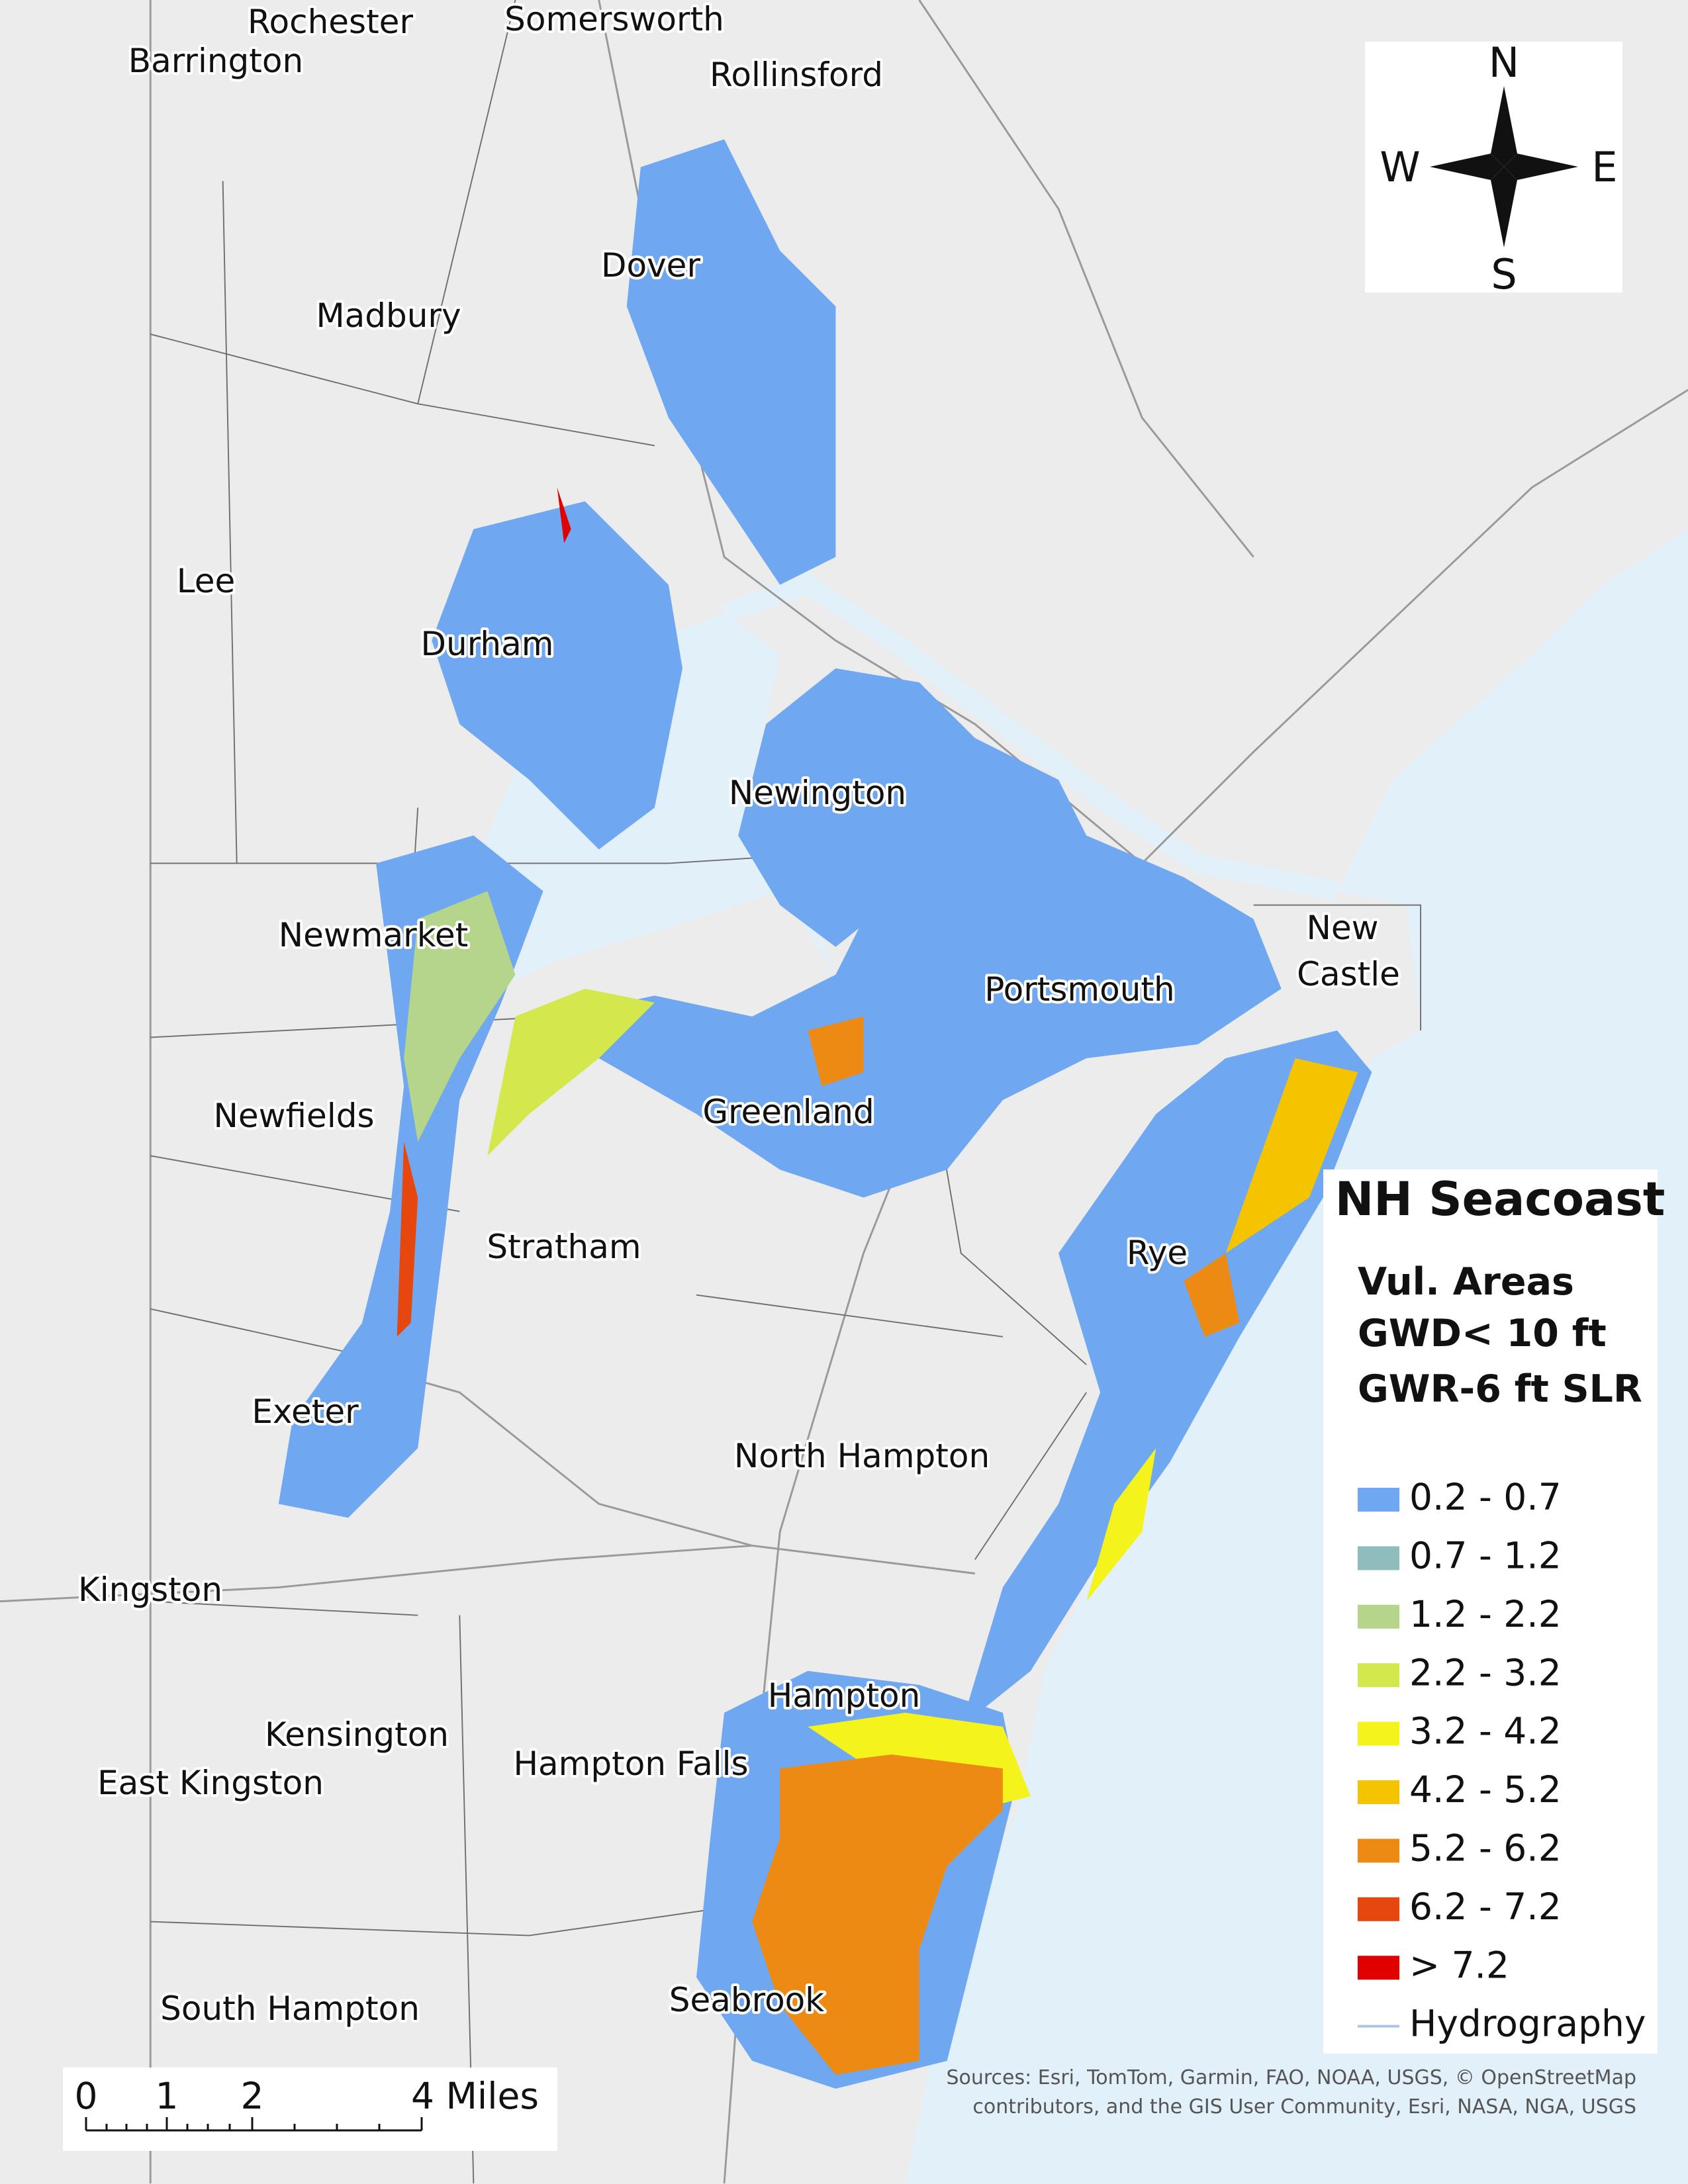 The image size is (1688, 2184). I want to click on place-label: Newfields, so click(294, 1116).